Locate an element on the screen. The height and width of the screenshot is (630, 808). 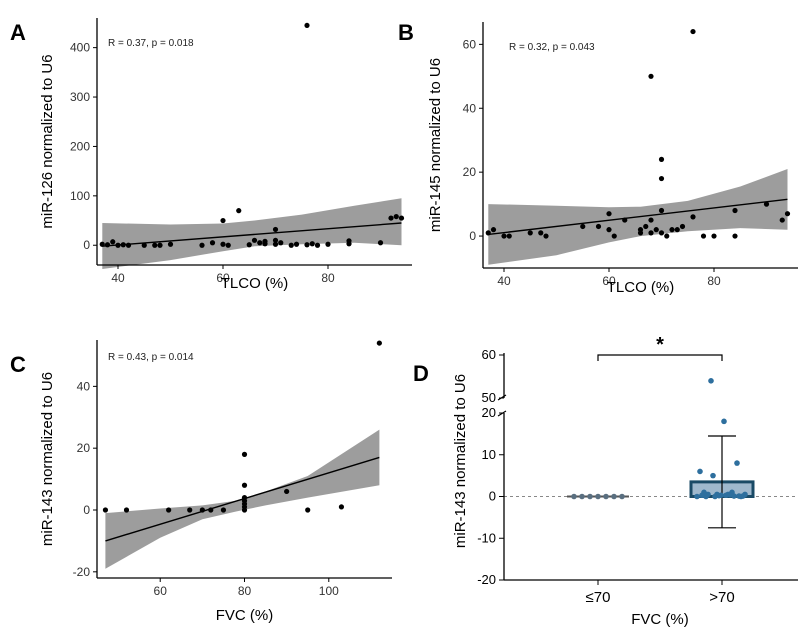
panel-letter: A is located at coordinates (18, 32).